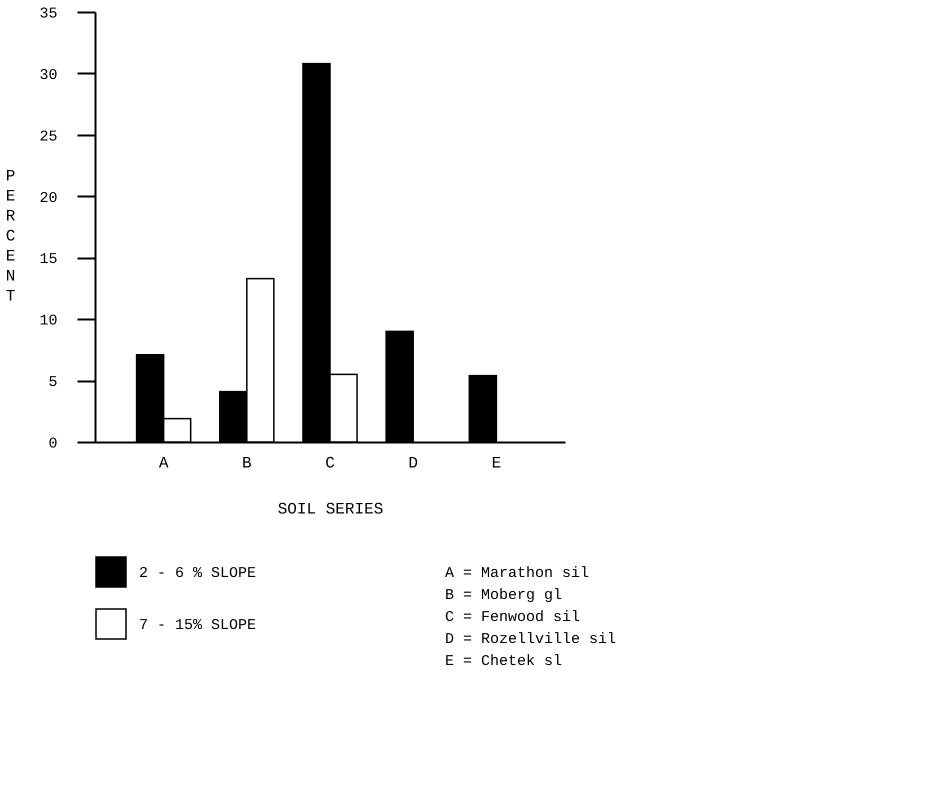 The width and height of the screenshot is (933, 811). What do you see at coordinates (48, 198) in the screenshot?
I see `y-tick-label: 20` at bounding box center [48, 198].